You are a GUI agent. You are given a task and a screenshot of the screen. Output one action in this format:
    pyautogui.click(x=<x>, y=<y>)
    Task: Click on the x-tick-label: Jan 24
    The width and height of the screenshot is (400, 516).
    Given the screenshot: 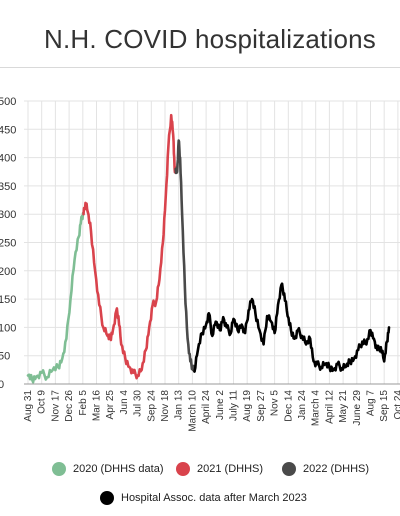 What is the action you would take?
    pyautogui.click(x=302, y=405)
    